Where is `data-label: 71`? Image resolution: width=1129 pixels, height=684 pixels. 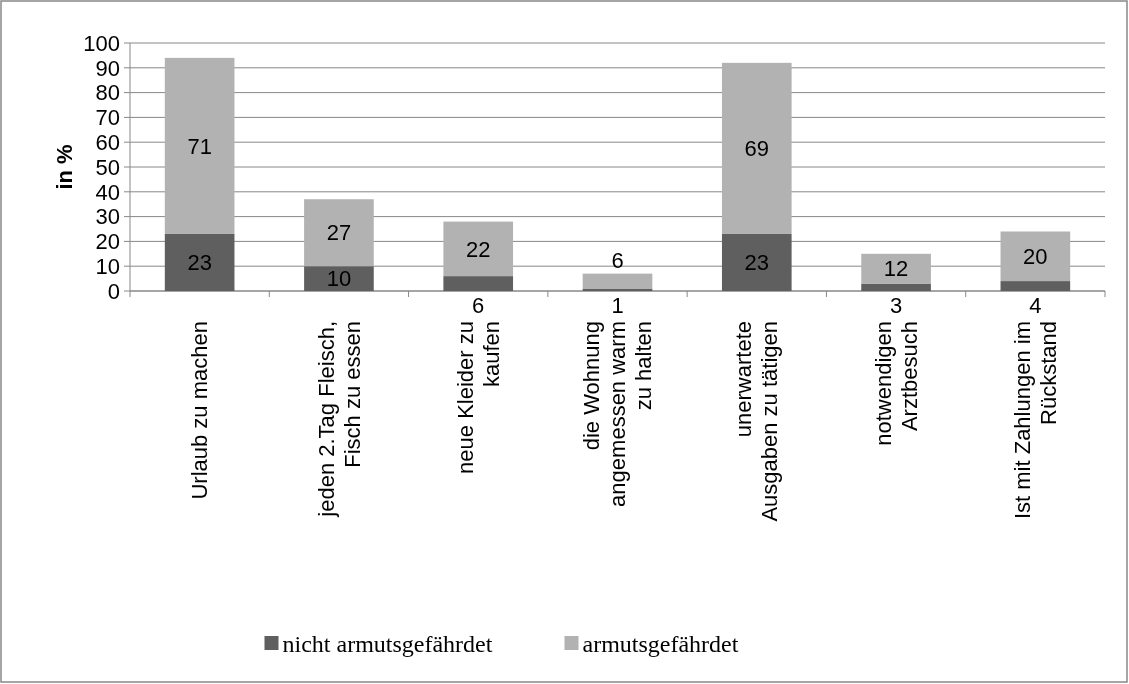
data-label: 71 is located at coordinates (199, 146).